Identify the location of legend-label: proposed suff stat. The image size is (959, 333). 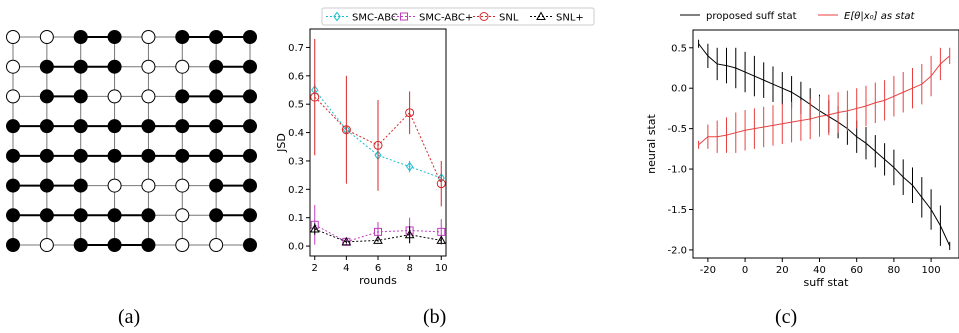
(751, 16).